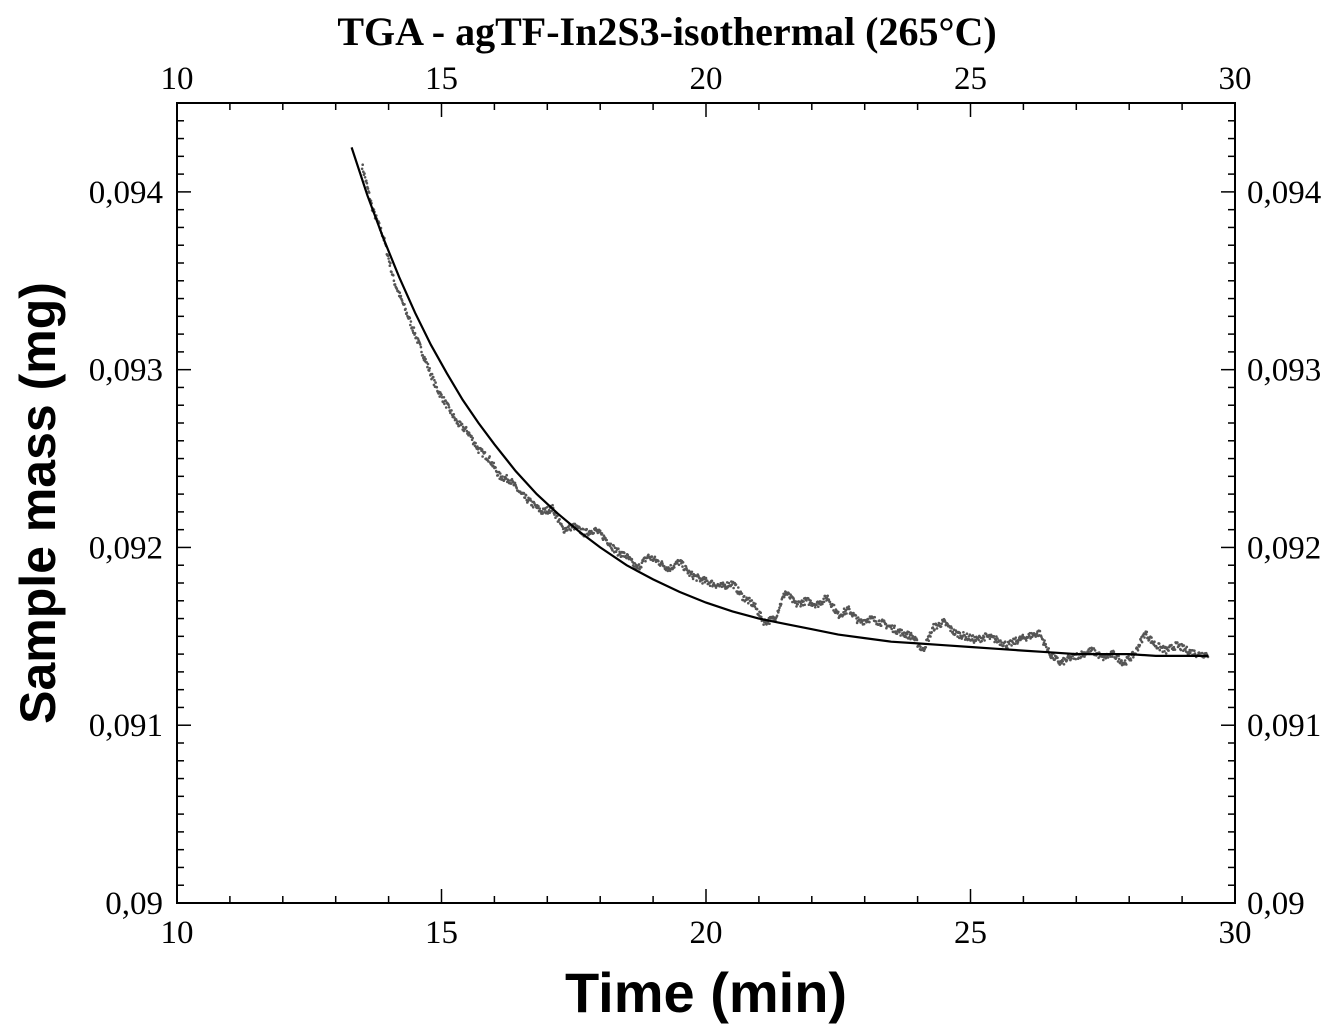 The image size is (1343, 1025). I want to click on x-tick-label-bottom: 15, so click(441, 933).